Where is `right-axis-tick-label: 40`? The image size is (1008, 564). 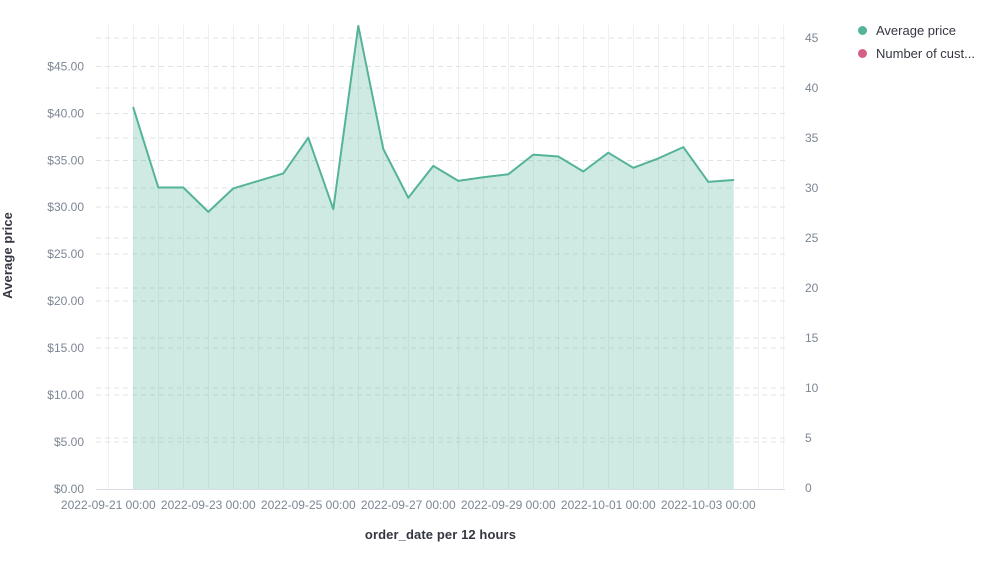 right-axis-tick-label: 40 is located at coordinates (812, 88).